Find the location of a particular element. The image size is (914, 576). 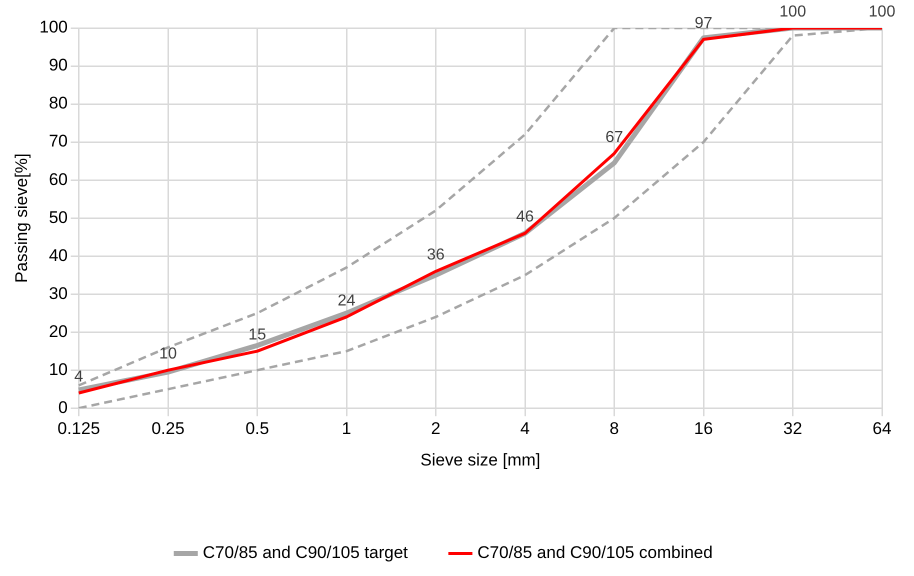

data-label: 10 is located at coordinates (168, 354).